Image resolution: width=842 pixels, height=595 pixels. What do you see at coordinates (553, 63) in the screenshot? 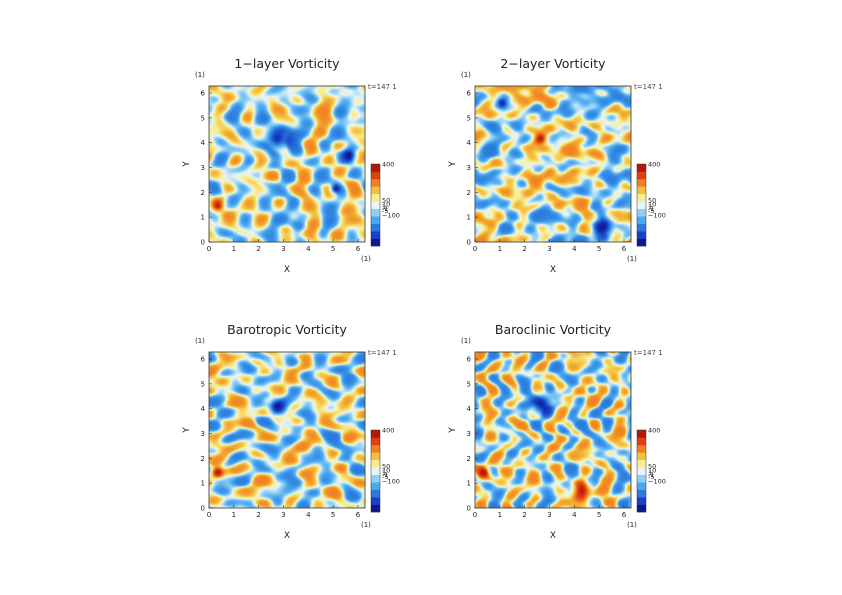
I see `chart-title: 2−layer Vorticity` at bounding box center [553, 63].